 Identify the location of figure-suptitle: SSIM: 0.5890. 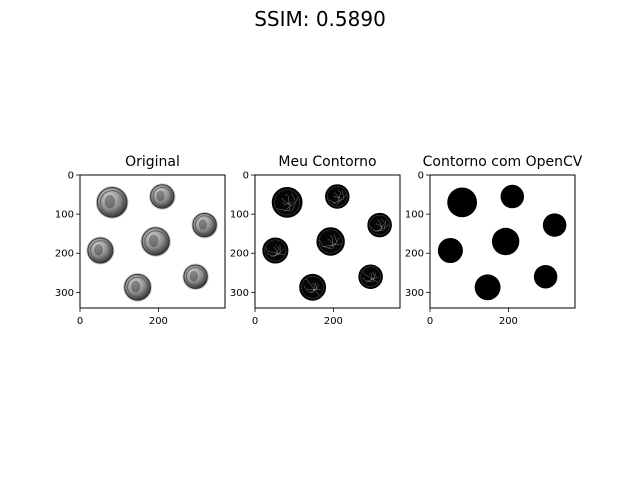
(320, 19).